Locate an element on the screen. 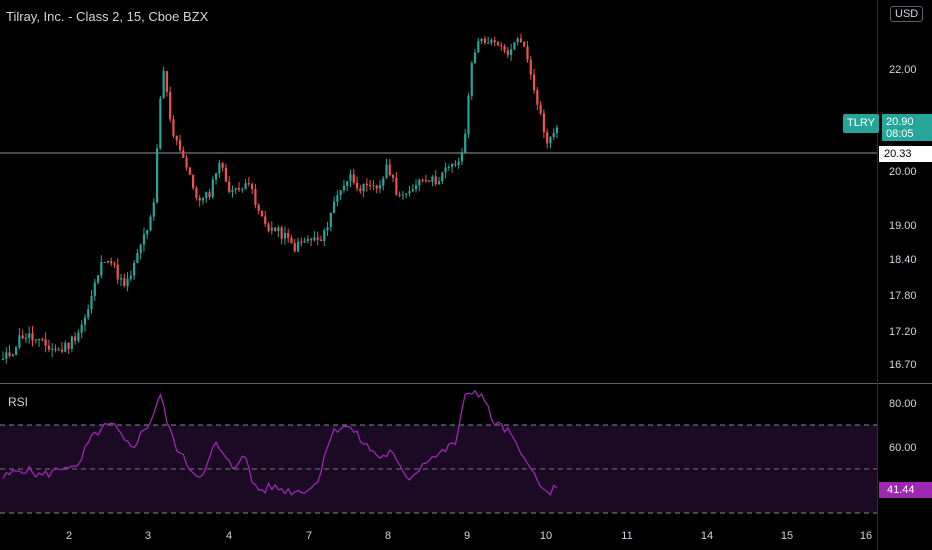 The width and height of the screenshot is (932, 550). ticker-badge: TLRY is located at coordinates (861, 123).